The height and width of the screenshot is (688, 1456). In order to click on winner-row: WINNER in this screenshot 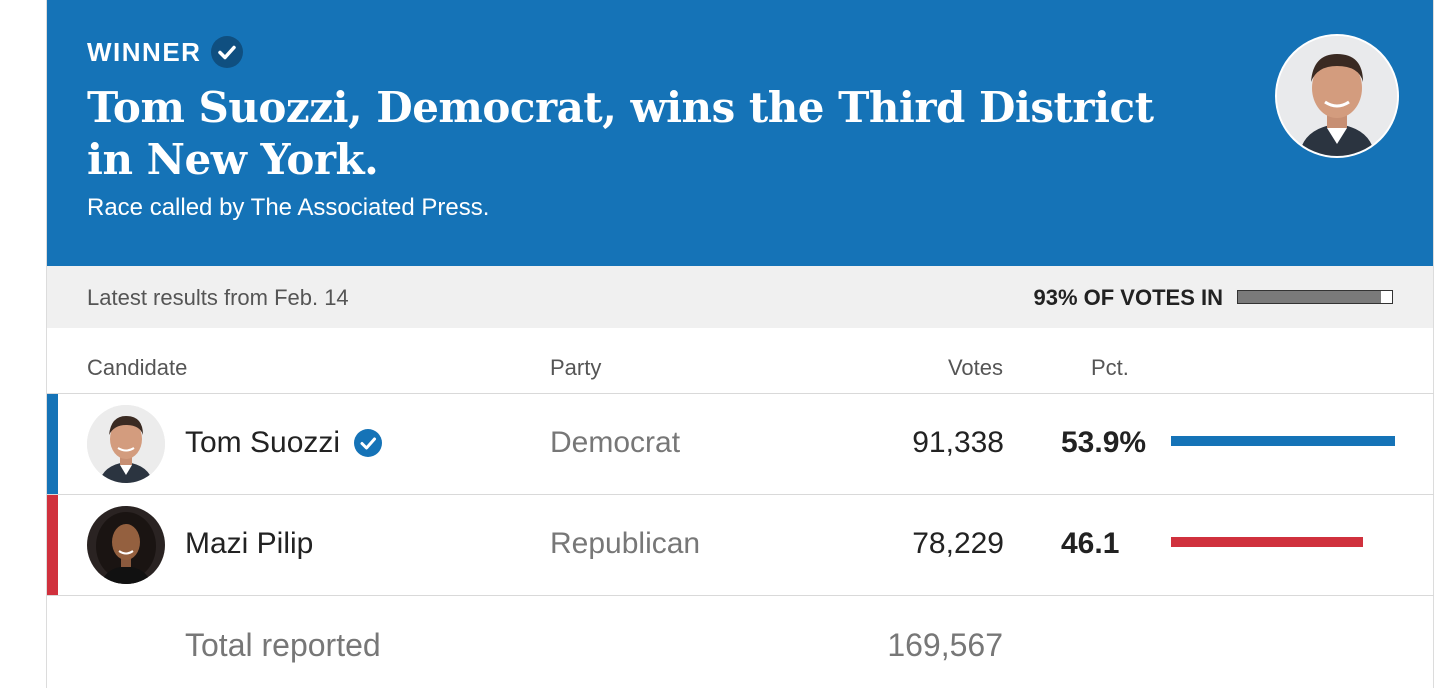, I will do `click(165, 52)`.